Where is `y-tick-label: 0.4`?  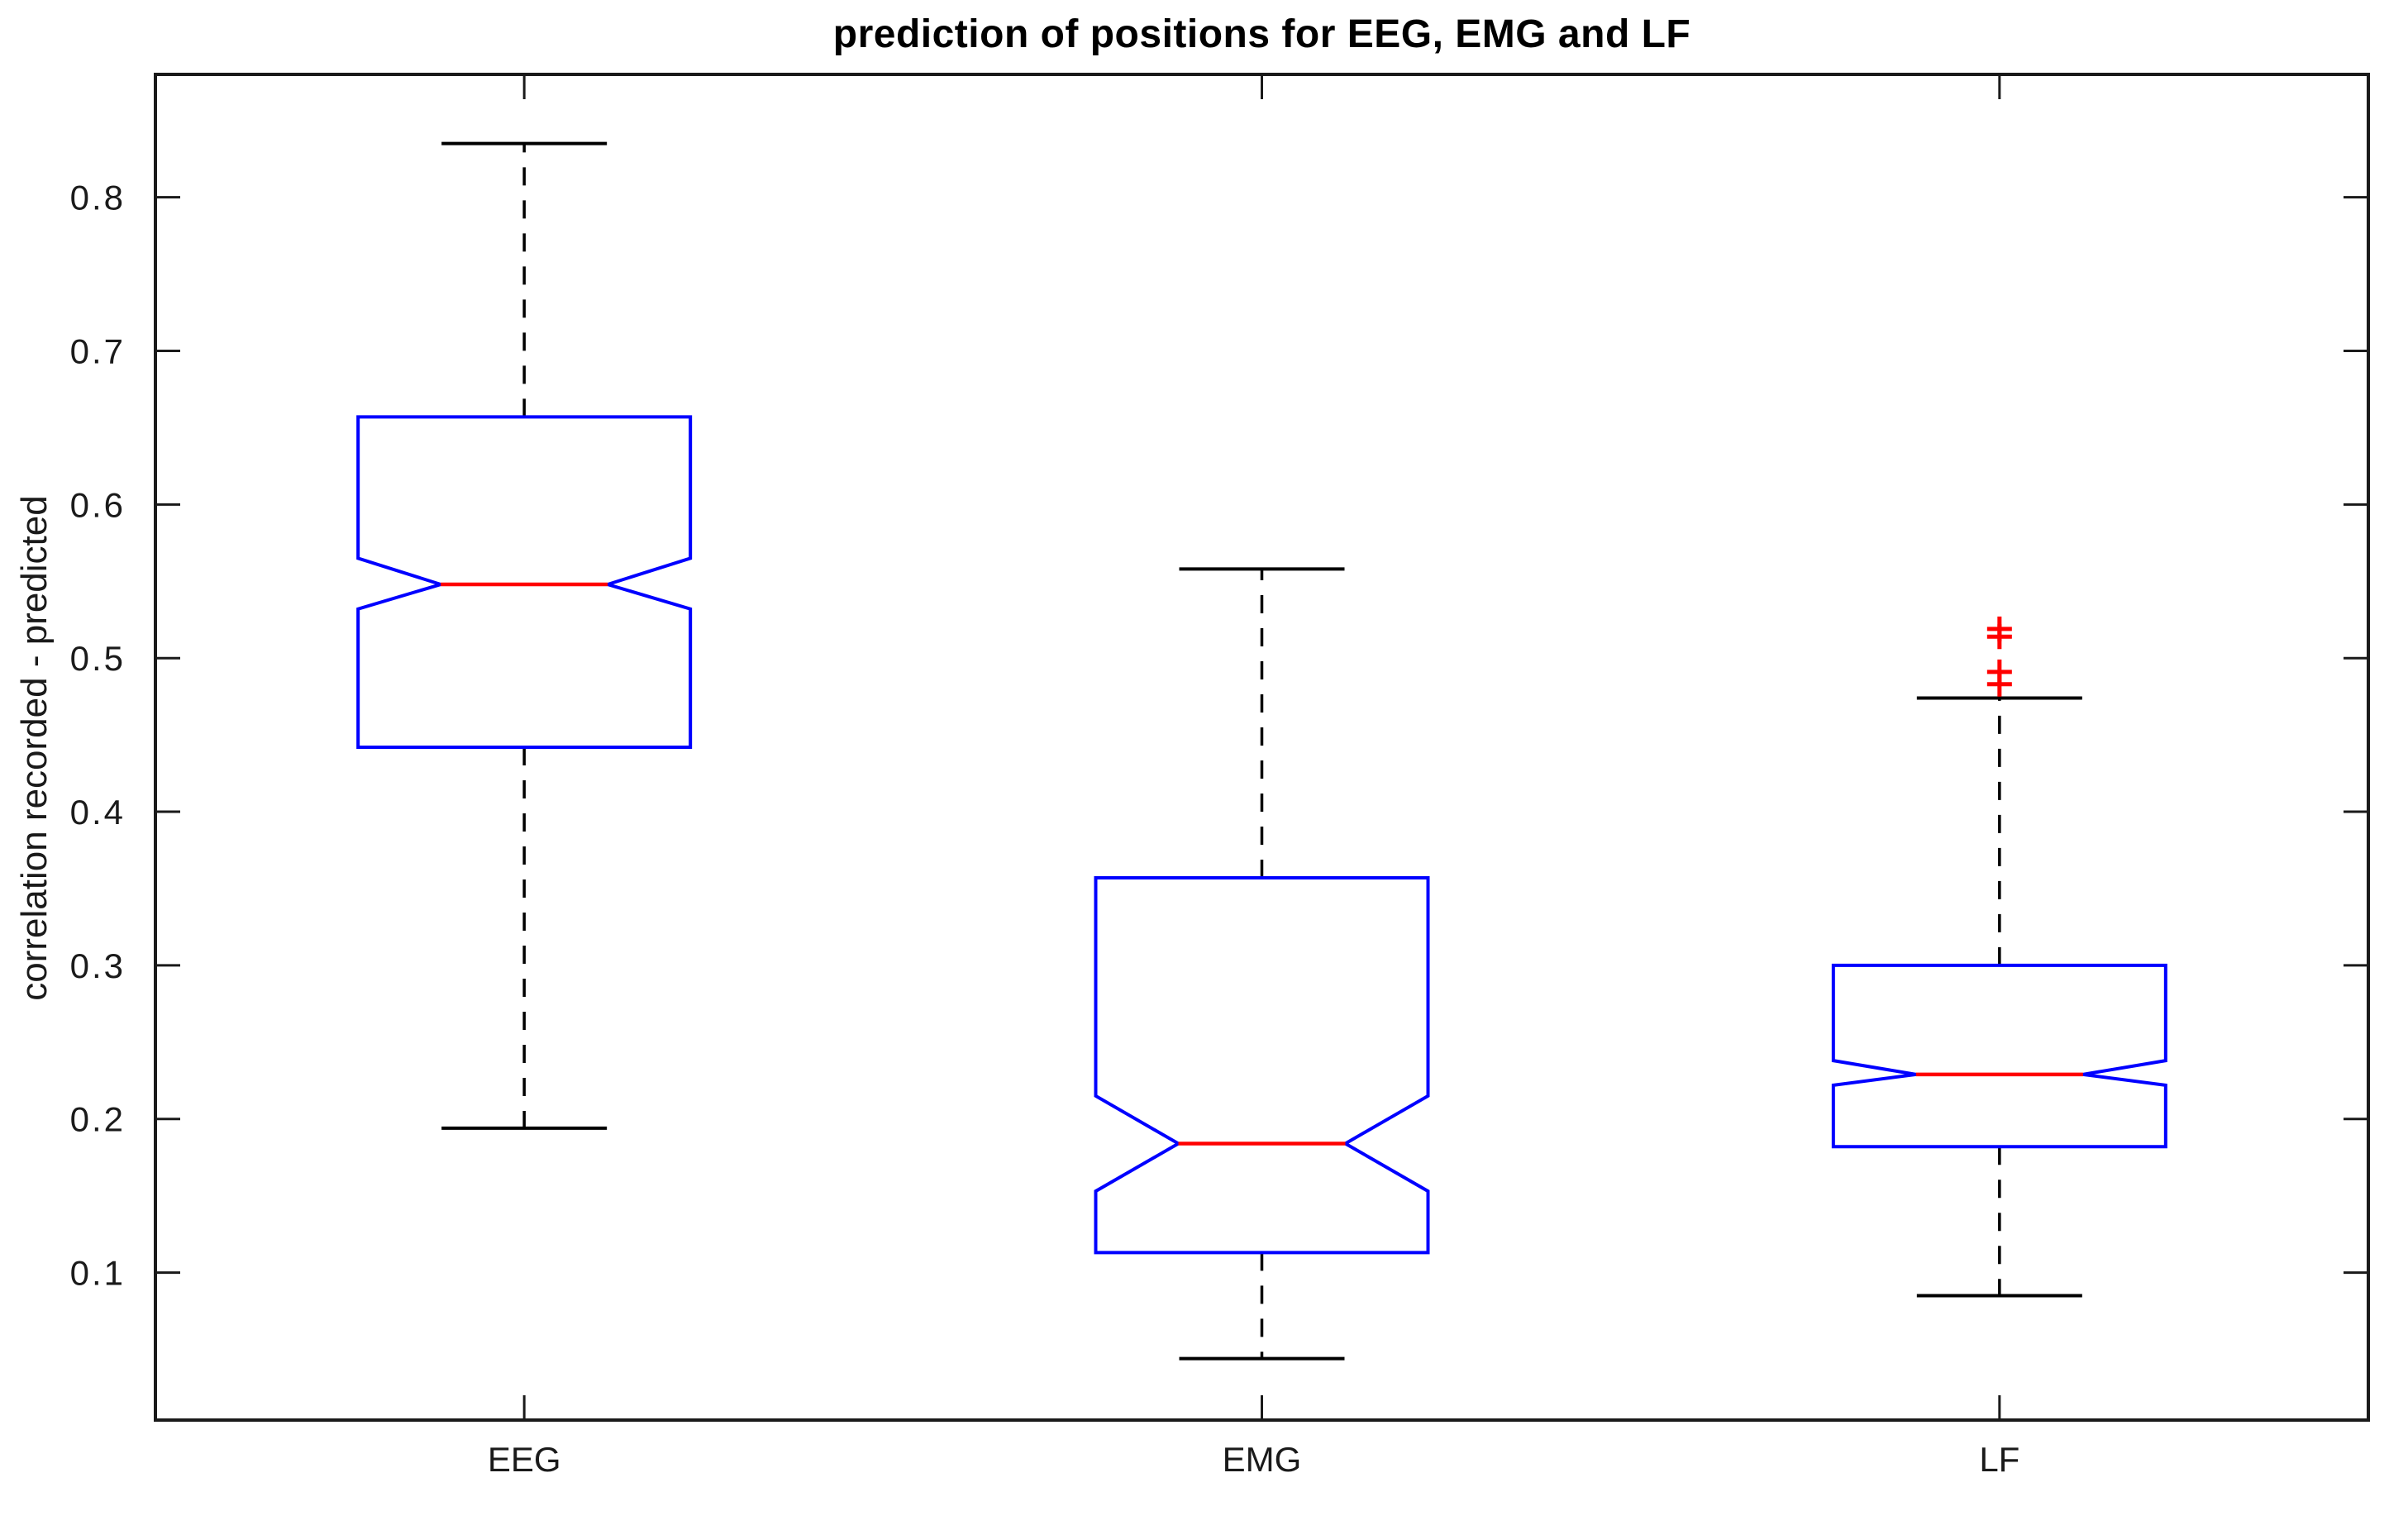 y-tick-label: 0.4 is located at coordinates (98, 812).